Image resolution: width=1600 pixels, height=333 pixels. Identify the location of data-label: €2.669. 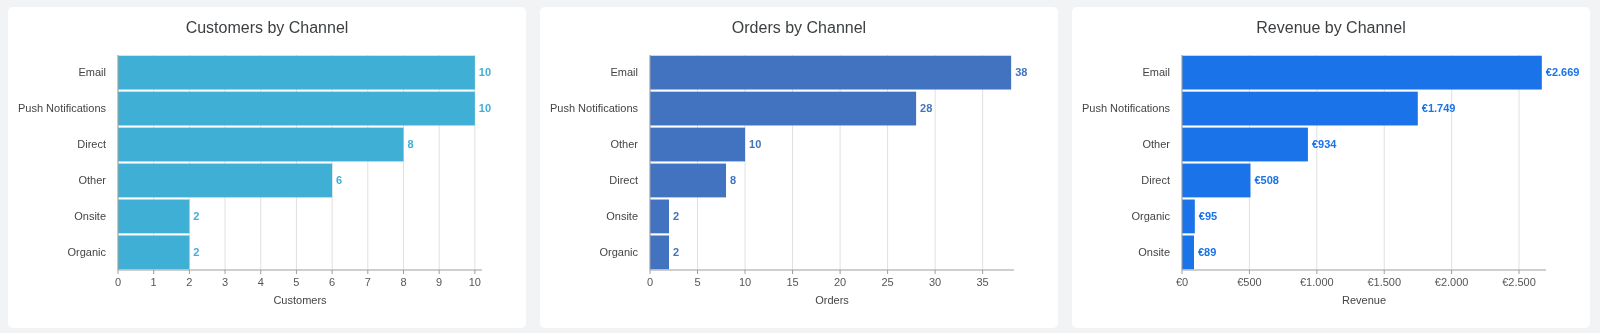
(1562, 72).